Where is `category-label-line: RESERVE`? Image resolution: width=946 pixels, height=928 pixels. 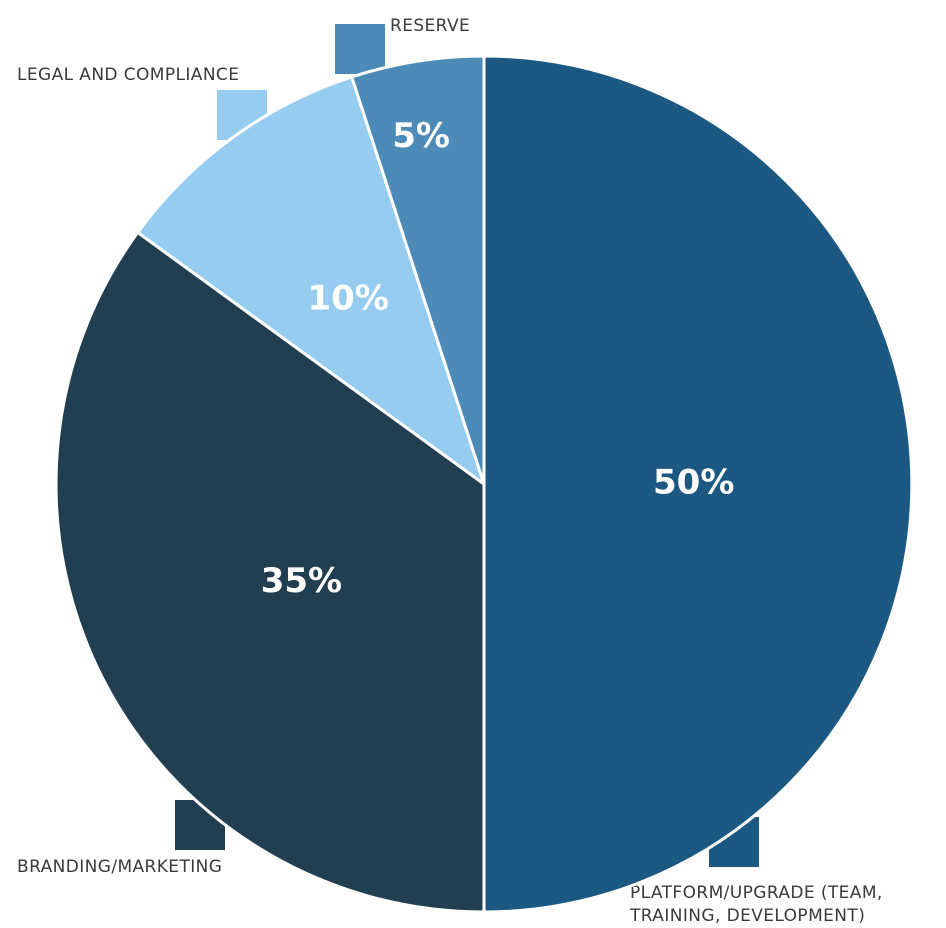 category-label-line: RESERVE is located at coordinates (430, 26).